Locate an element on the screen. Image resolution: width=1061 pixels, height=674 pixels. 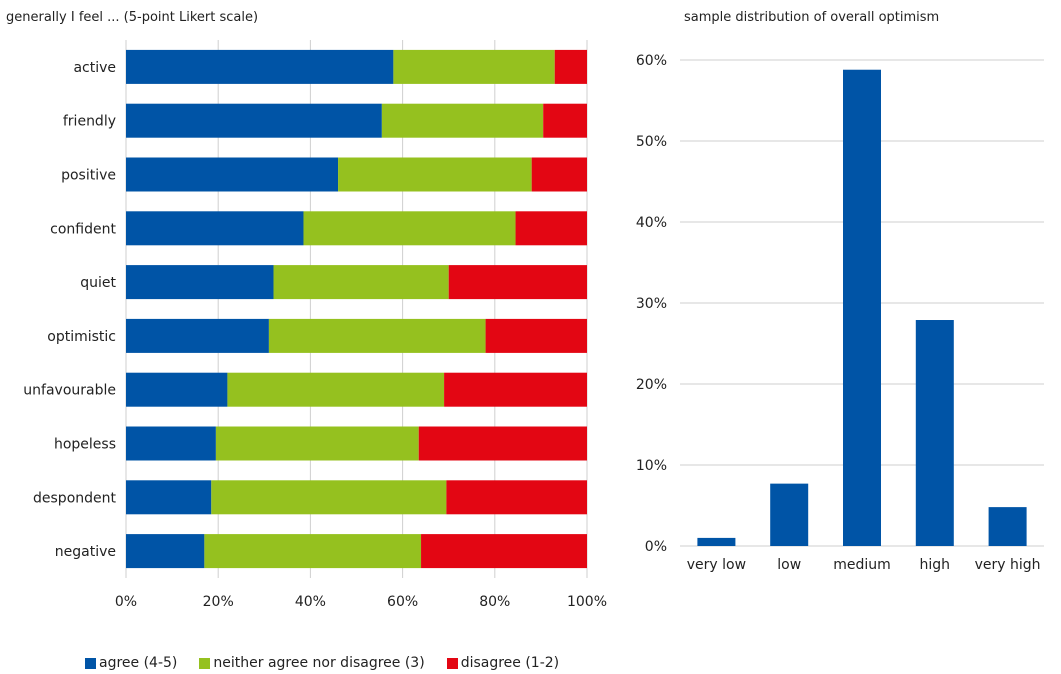
category-label-despondent: despondent is located at coordinates (74, 498).